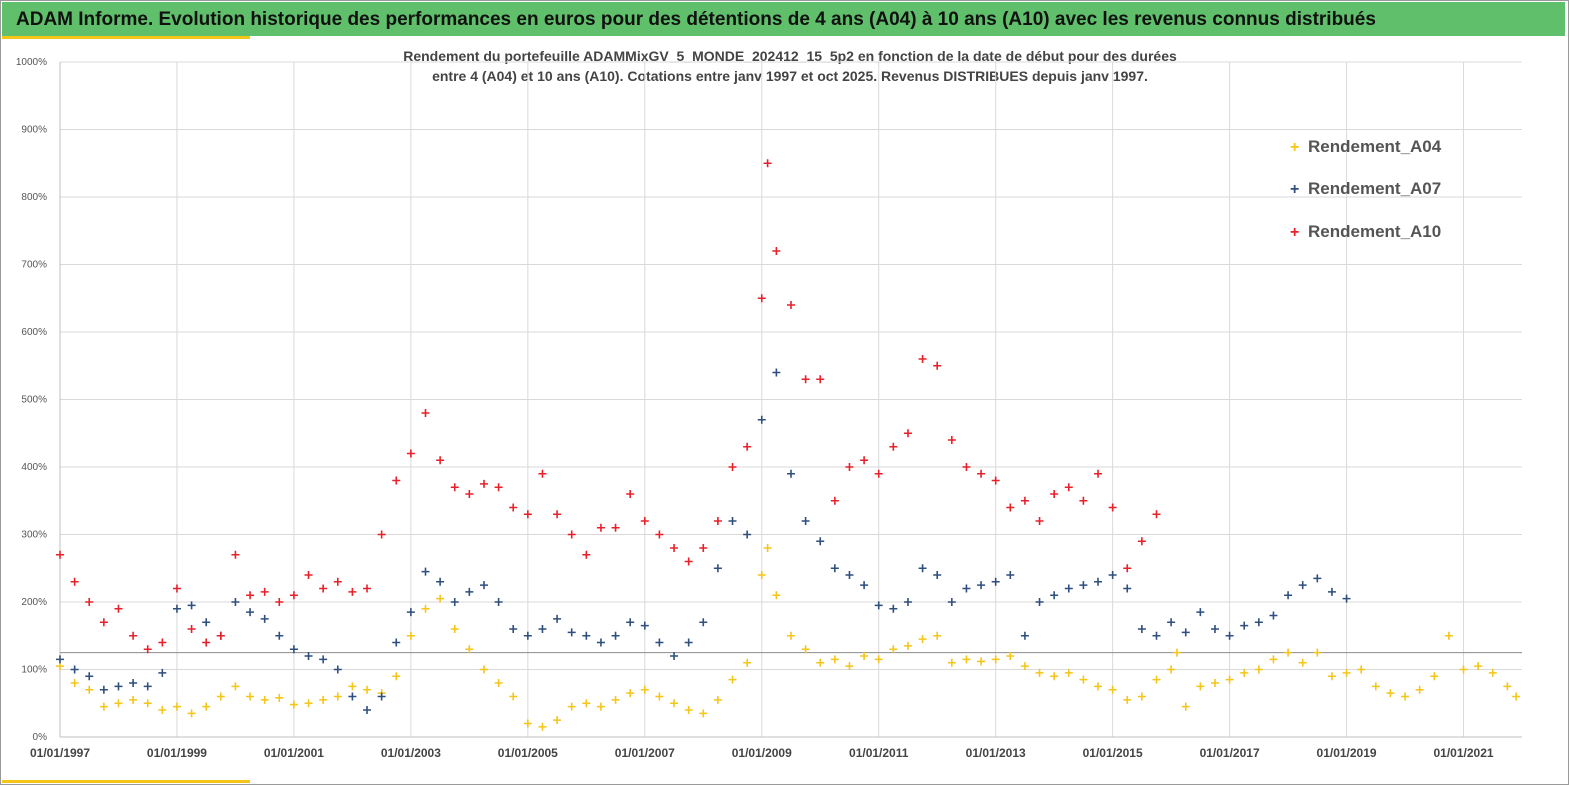 This screenshot has height=785, width=1569. What do you see at coordinates (34, 130) in the screenshot?
I see `y-tick-label: 900%` at bounding box center [34, 130].